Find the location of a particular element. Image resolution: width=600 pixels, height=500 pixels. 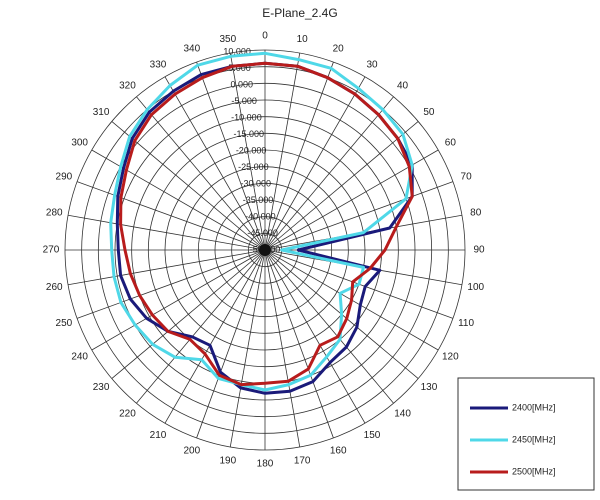

angle-label: 50 is located at coordinates (429, 112).